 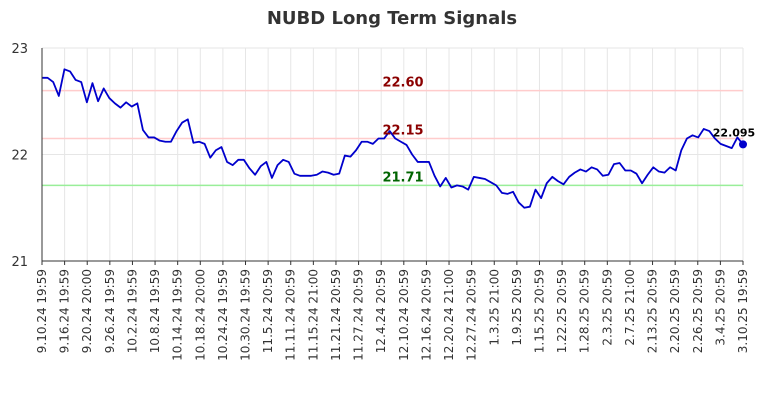 What do you see at coordinates (110, 311) in the screenshot?
I see `x-tick-label: 9.26.24 19:59` at bounding box center [110, 311].